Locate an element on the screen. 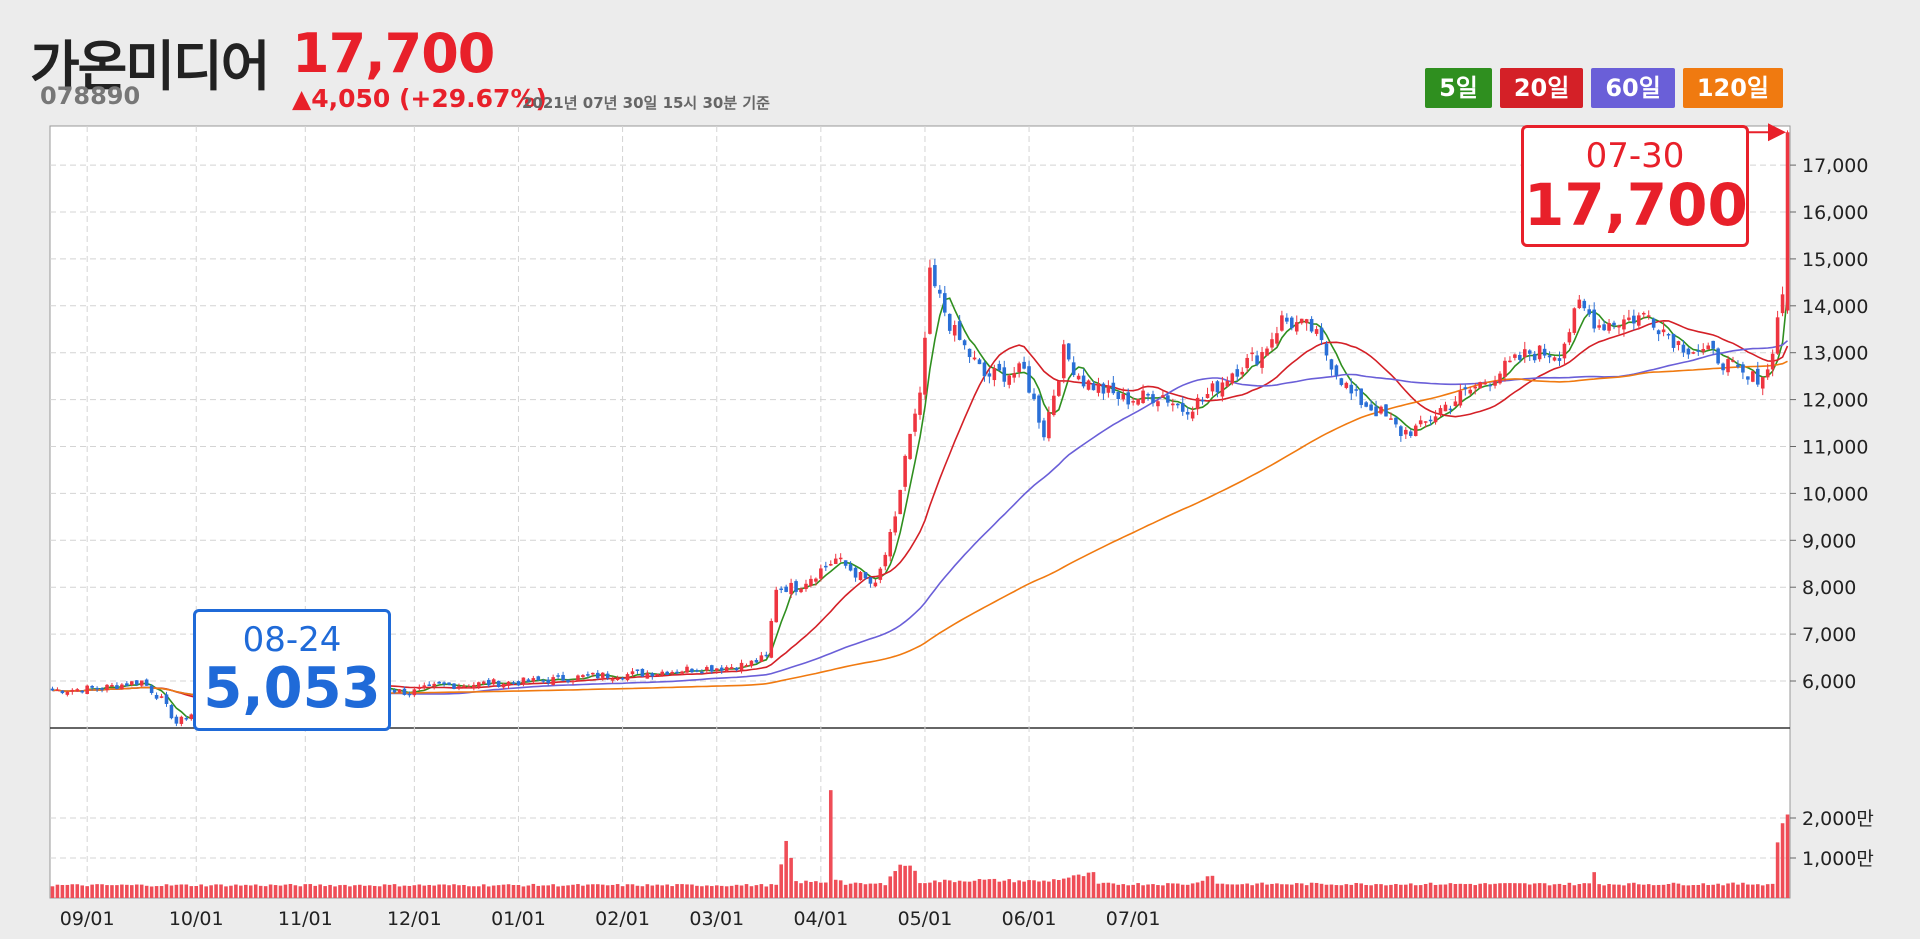 This screenshot has width=1920, height=939. ma-60-button: 60일 is located at coordinates (1633, 88).